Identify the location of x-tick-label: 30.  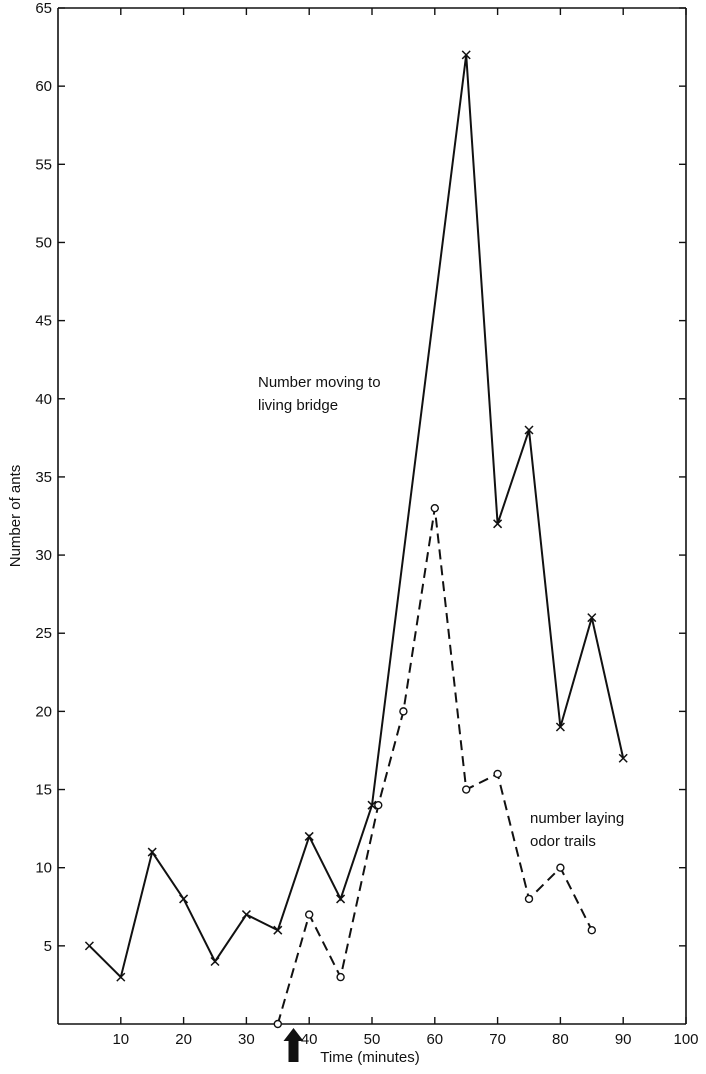
(246, 1039).